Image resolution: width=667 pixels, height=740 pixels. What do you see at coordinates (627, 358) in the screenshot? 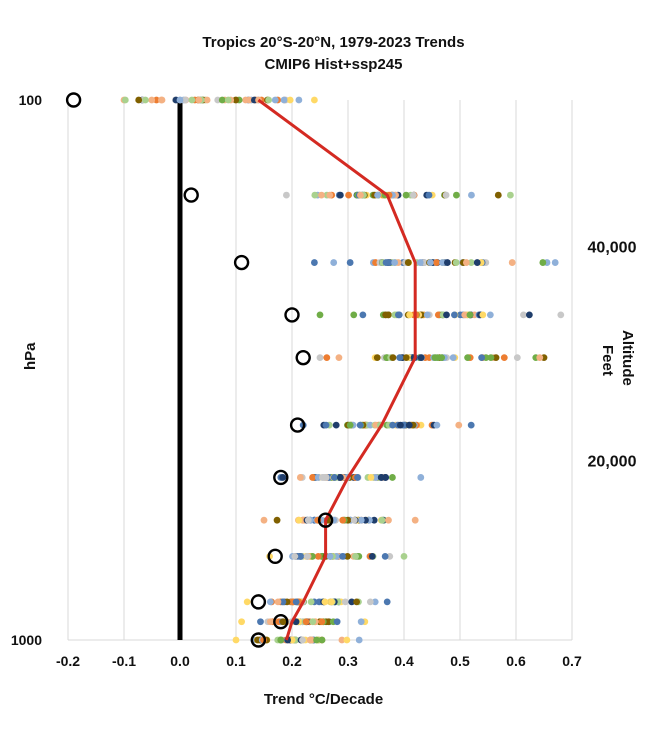
I see `y-axis-title-right-1: Altitude` at bounding box center [627, 358].